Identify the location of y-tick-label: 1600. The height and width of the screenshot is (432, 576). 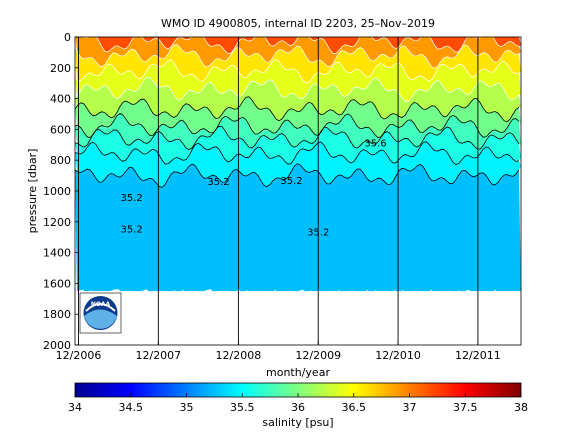
(57, 283).